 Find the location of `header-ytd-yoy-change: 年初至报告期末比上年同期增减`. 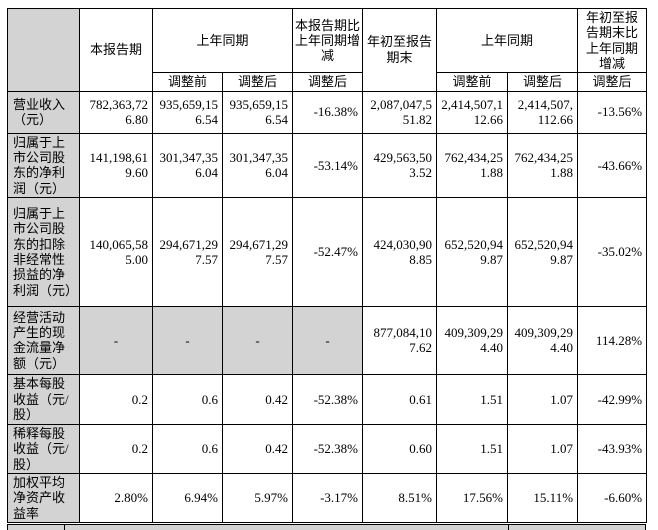

header-ytd-yoy-change: 年初至报告期末比上年同期增减 is located at coordinates (612, 40).